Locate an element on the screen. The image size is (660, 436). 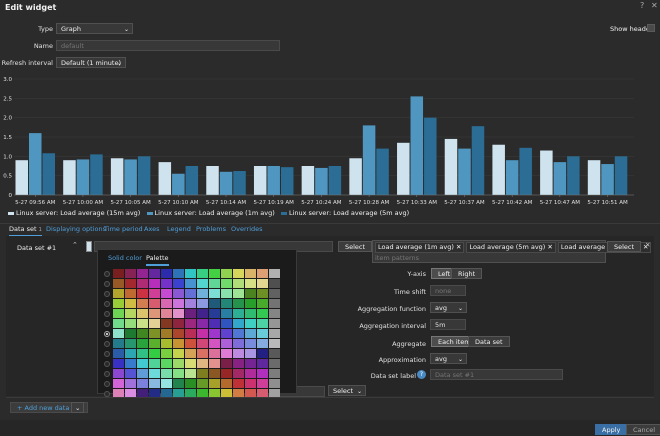
dataset-label-input is located at coordinates (496, 374).